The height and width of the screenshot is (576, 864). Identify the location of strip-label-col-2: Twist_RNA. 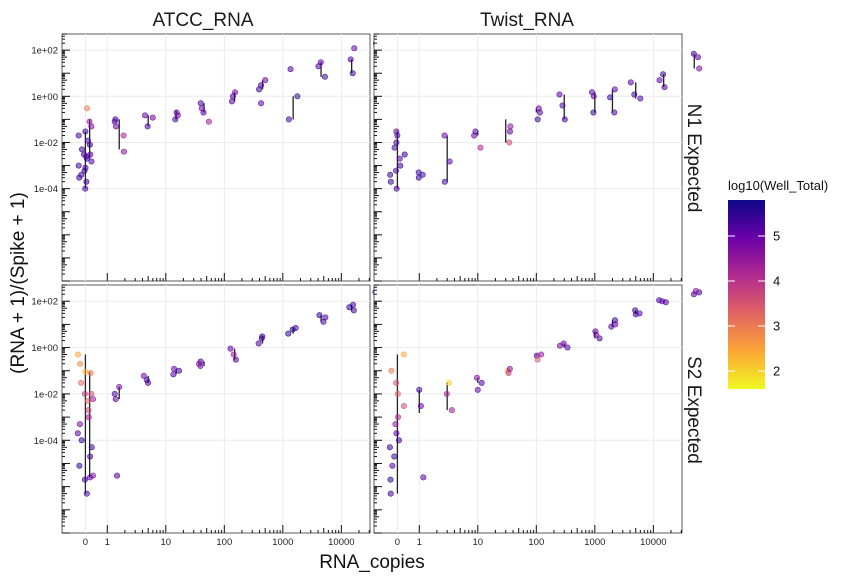
(527, 20).